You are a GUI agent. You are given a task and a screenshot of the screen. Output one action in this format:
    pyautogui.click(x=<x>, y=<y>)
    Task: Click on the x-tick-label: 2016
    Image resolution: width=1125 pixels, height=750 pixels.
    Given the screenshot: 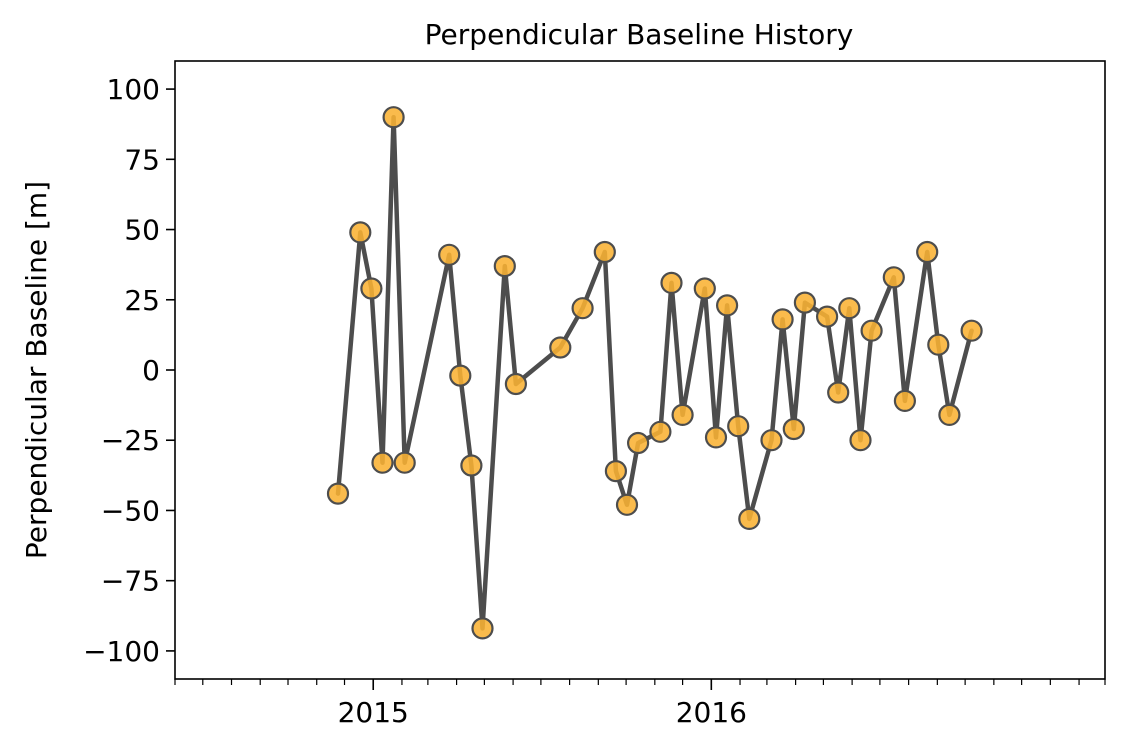 What is the action you would take?
    pyautogui.click(x=711, y=712)
    